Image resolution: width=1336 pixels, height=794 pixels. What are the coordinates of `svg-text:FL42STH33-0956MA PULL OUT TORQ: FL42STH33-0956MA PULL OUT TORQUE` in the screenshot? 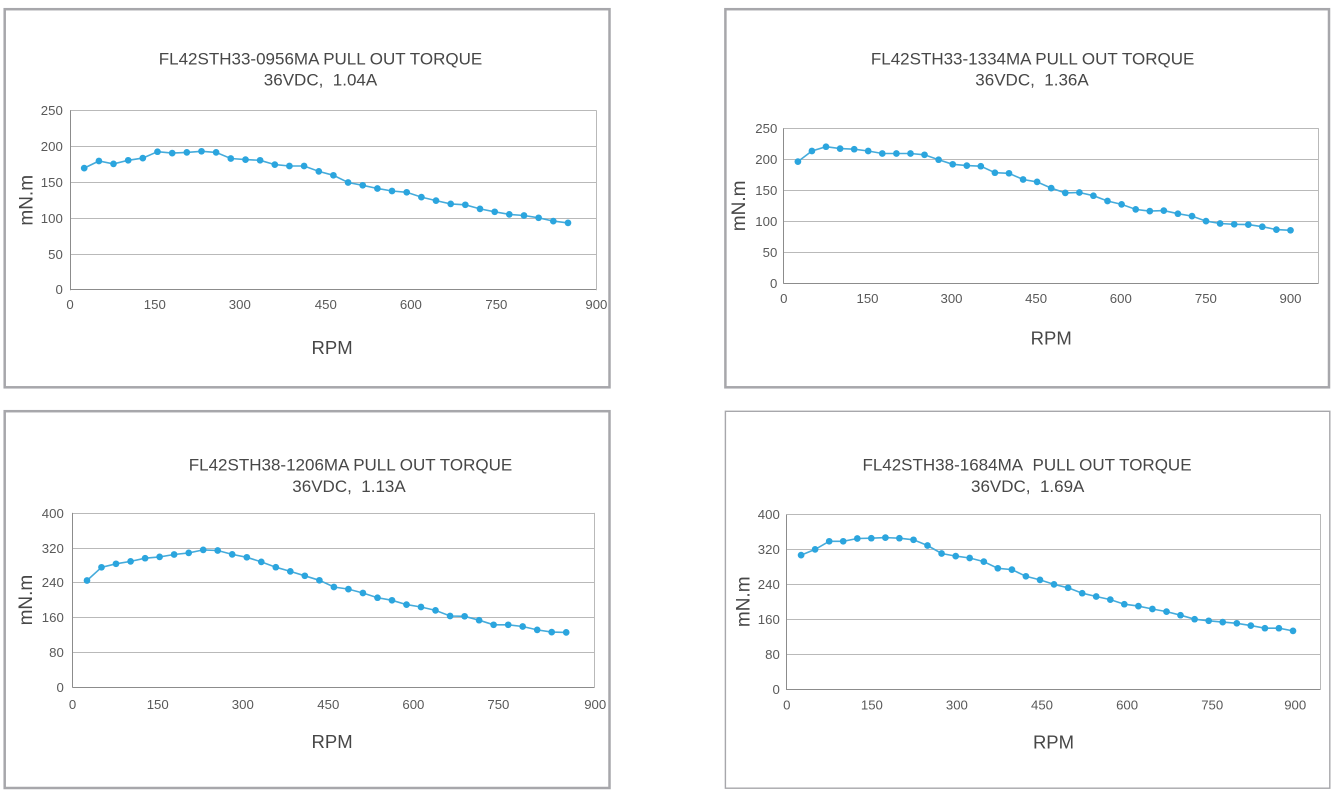 It's located at (320, 59).